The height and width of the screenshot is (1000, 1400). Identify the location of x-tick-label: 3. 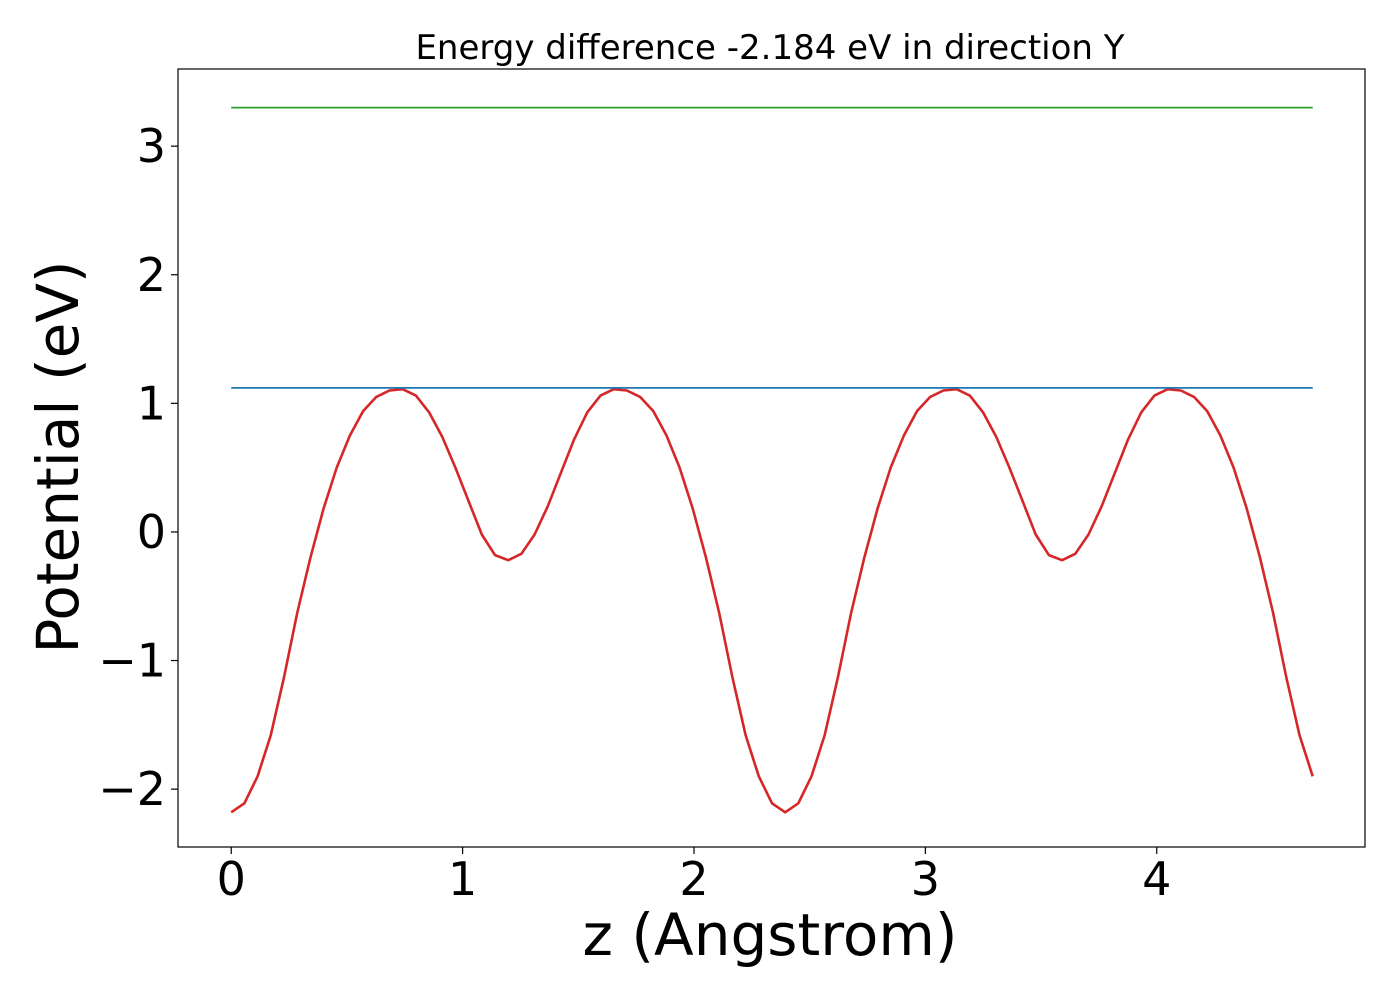
(925, 879).